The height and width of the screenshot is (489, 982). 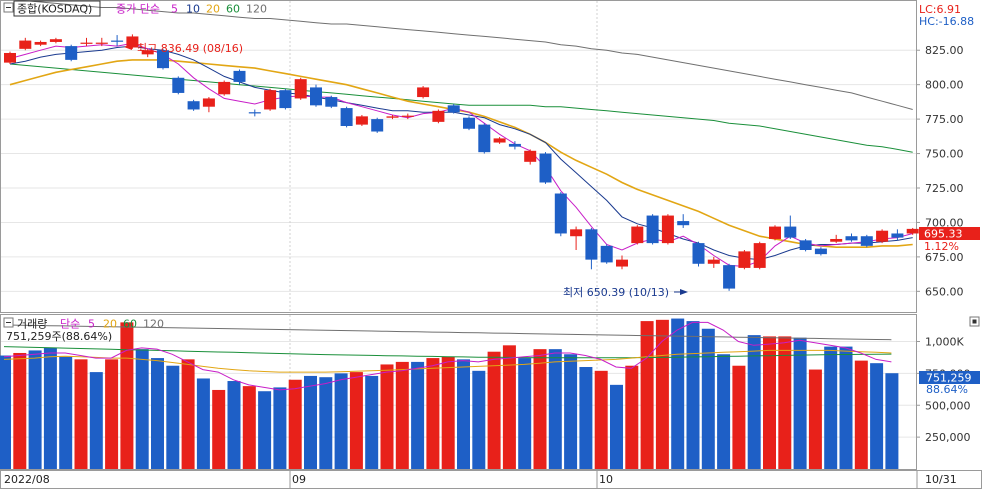 I want to click on current-volume-marker: 751,259 88.64%, so click(x=949, y=383).